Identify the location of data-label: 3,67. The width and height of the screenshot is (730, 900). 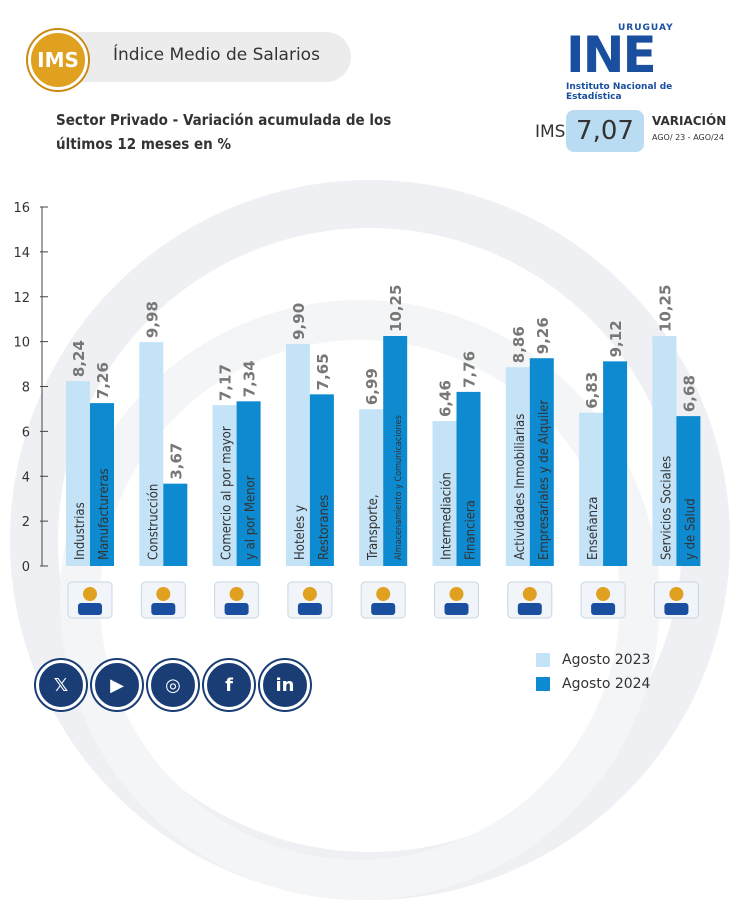
(176, 461).